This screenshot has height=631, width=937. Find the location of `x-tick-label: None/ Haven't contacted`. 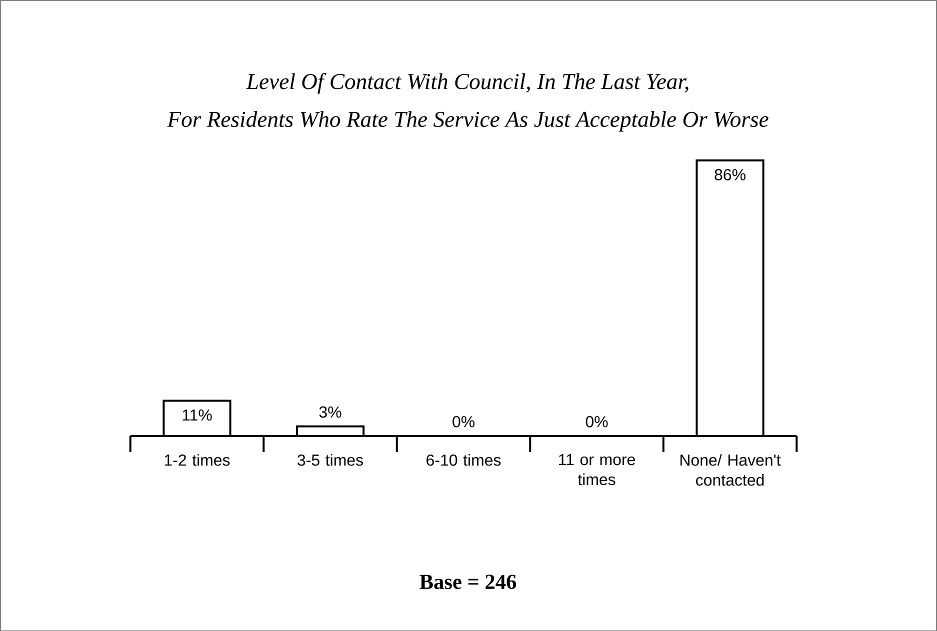

x-tick-label: None/ Haven't contacted is located at coordinates (730, 470).